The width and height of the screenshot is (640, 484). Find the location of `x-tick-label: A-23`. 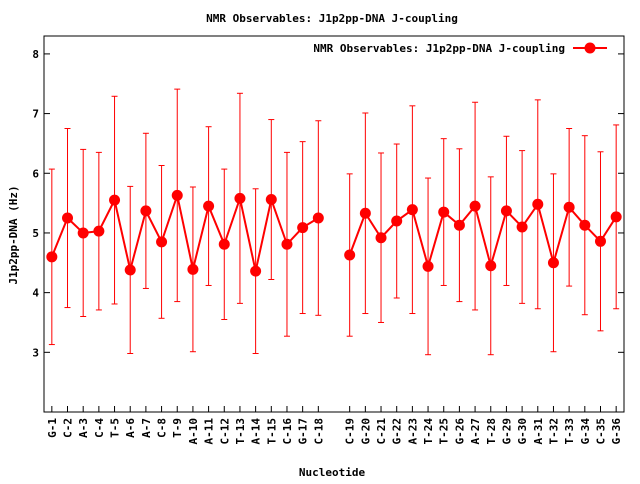

x-tick-label: A-23 is located at coordinates (412, 431).